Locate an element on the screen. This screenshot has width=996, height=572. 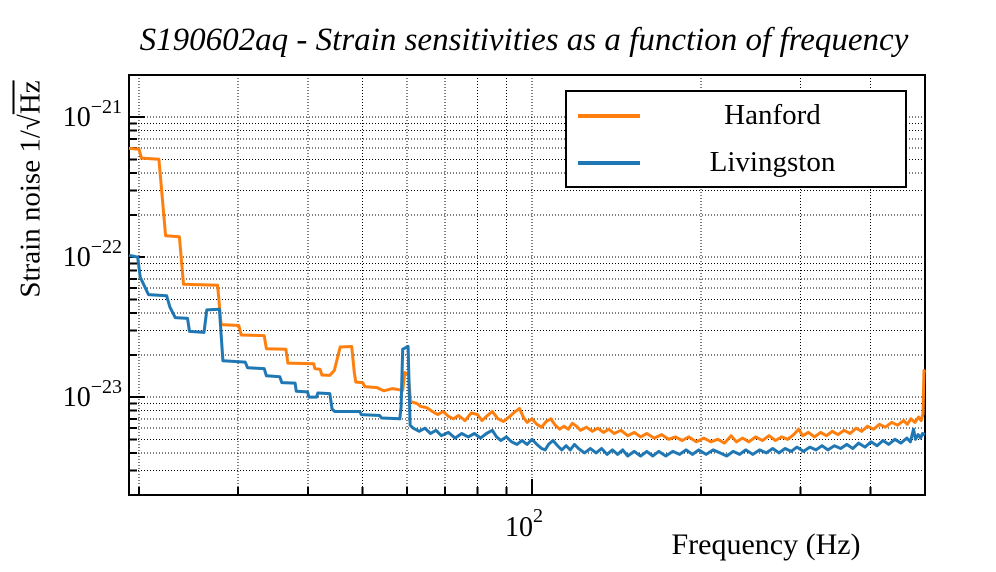
legend-line-livingston is located at coordinates (609, 162).